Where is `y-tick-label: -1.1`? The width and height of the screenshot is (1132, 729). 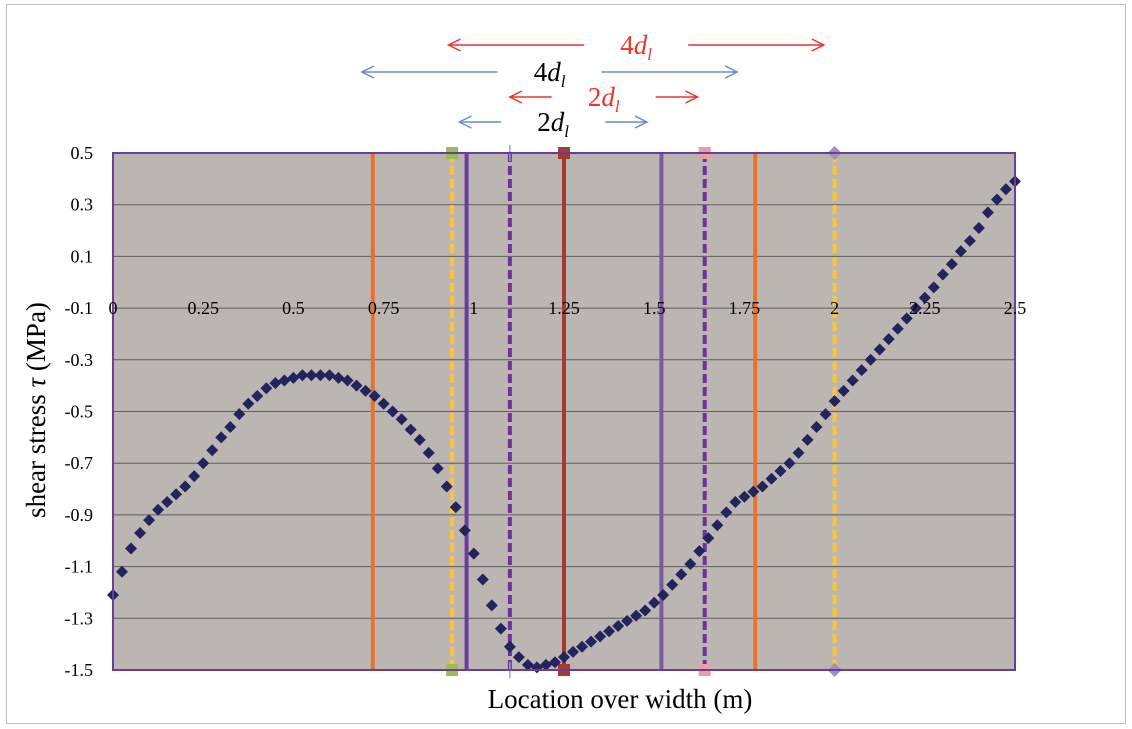 y-tick-label: -1.1 is located at coordinates (79, 567).